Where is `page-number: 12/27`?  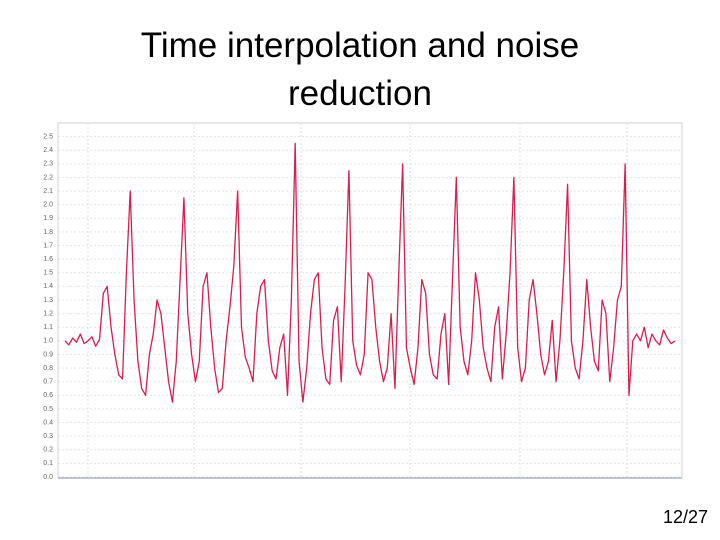 page-number: 12/27 is located at coordinates (685, 517).